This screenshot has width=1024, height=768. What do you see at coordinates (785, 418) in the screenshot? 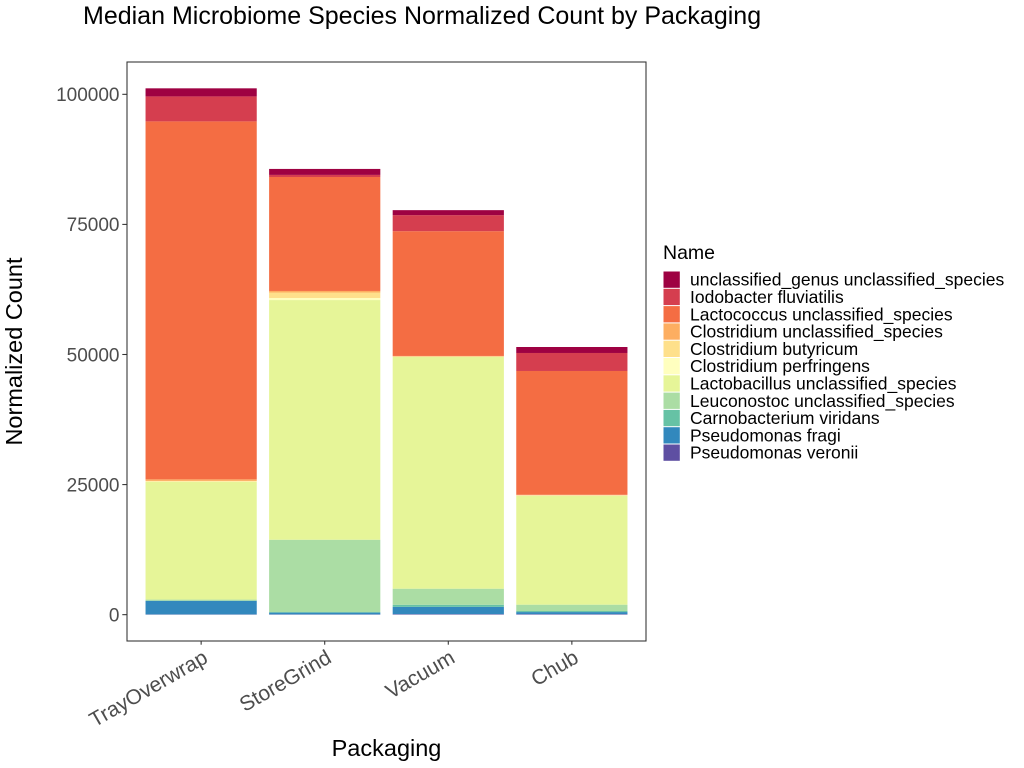
I see `legend-label: Carnobacterium viridans` at bounding box center [785, 418].